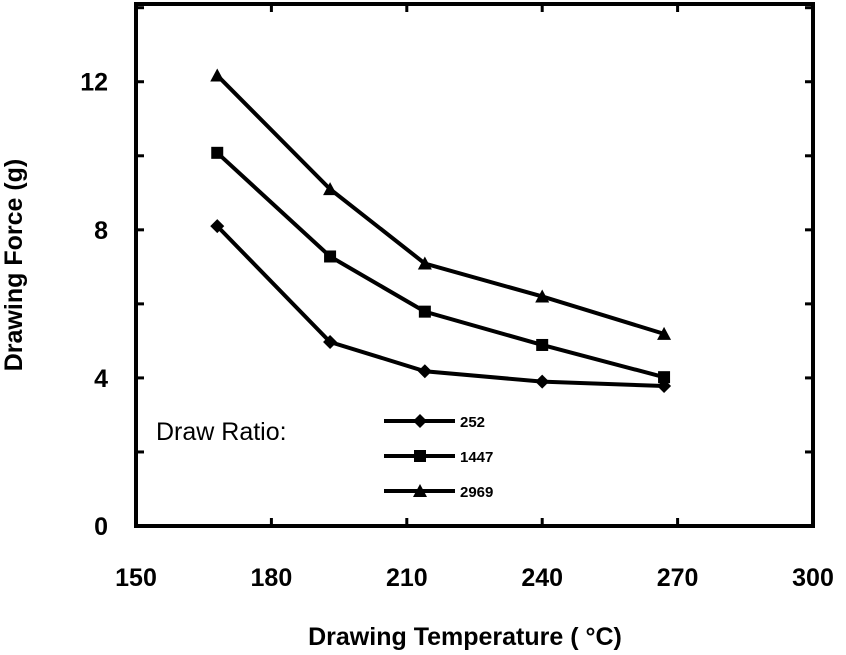 The height and width of the screenshot is (655, 846). What do you see at coordinates (476, 492) in the screenshot?
I see `legend-label: 2969` at bounding box center [476, 492].